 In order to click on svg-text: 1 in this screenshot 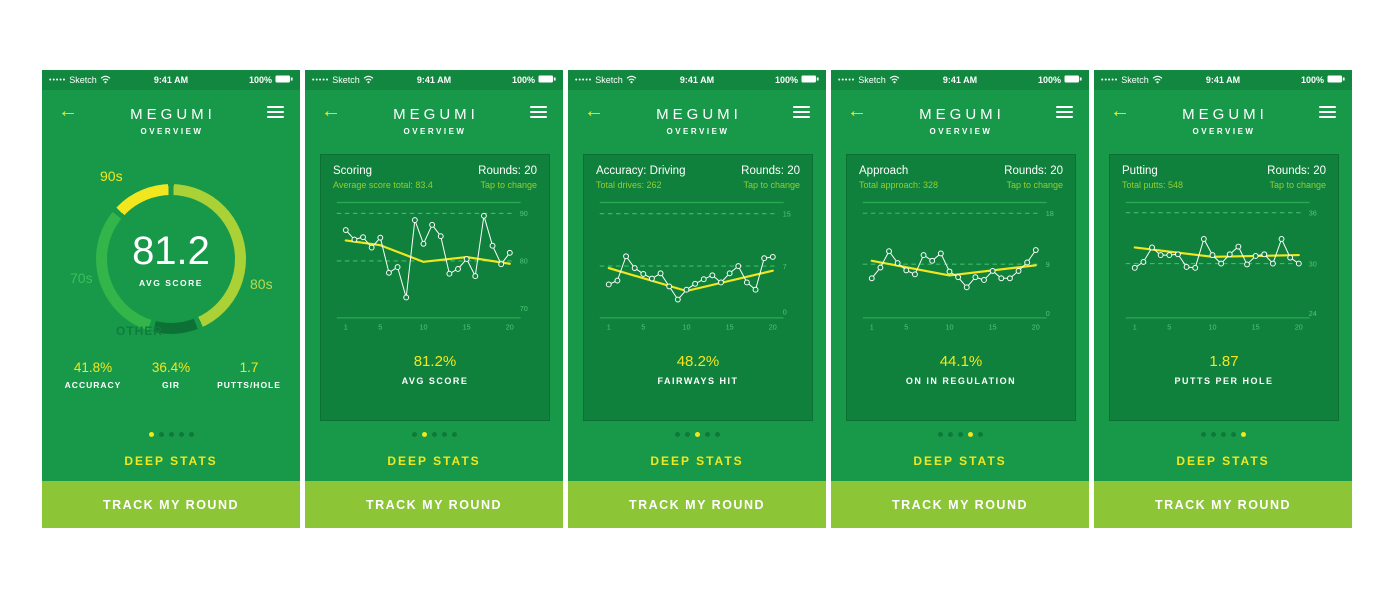, I will do `click(609, 327)`.